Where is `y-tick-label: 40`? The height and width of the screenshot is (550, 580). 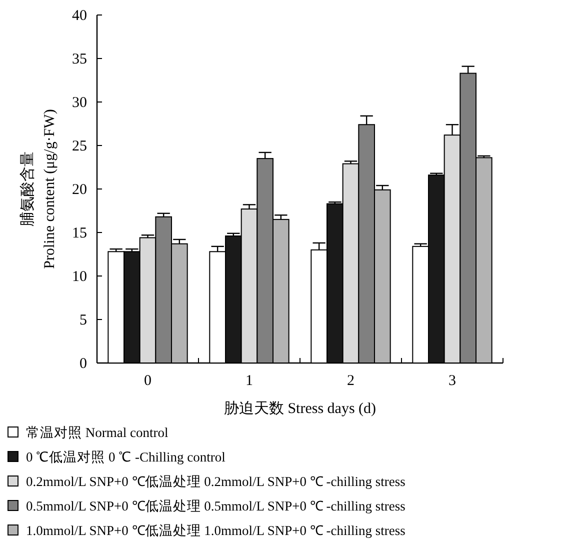
y-tick-label: 40 is located at coordinates (79, 16).